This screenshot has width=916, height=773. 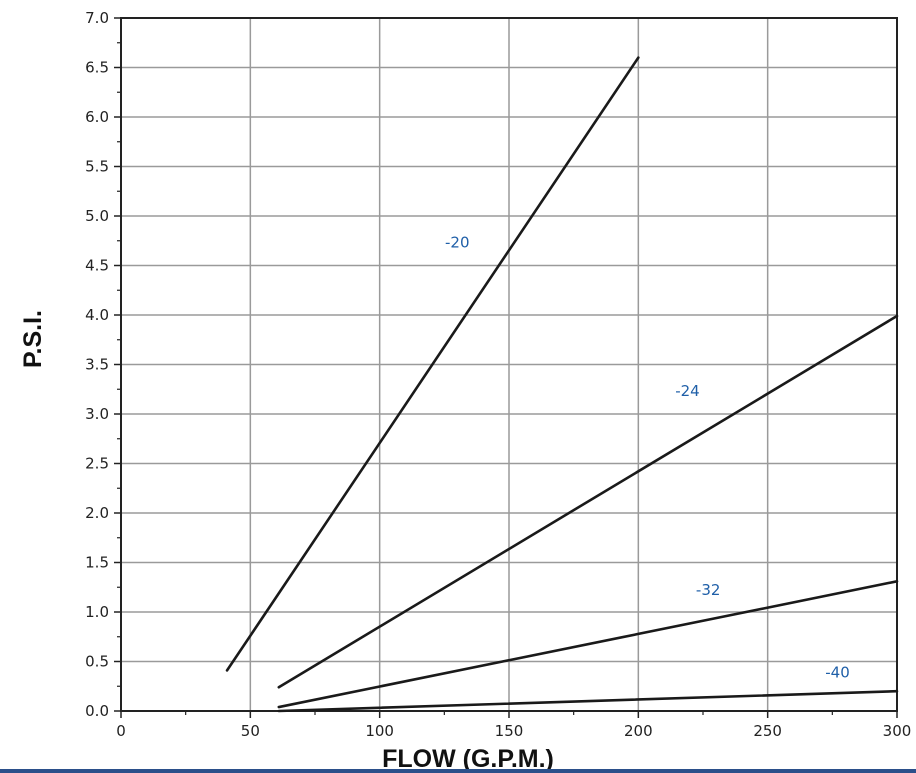 I want to click on x-tick-label: 300, so click(x=897, y=731).